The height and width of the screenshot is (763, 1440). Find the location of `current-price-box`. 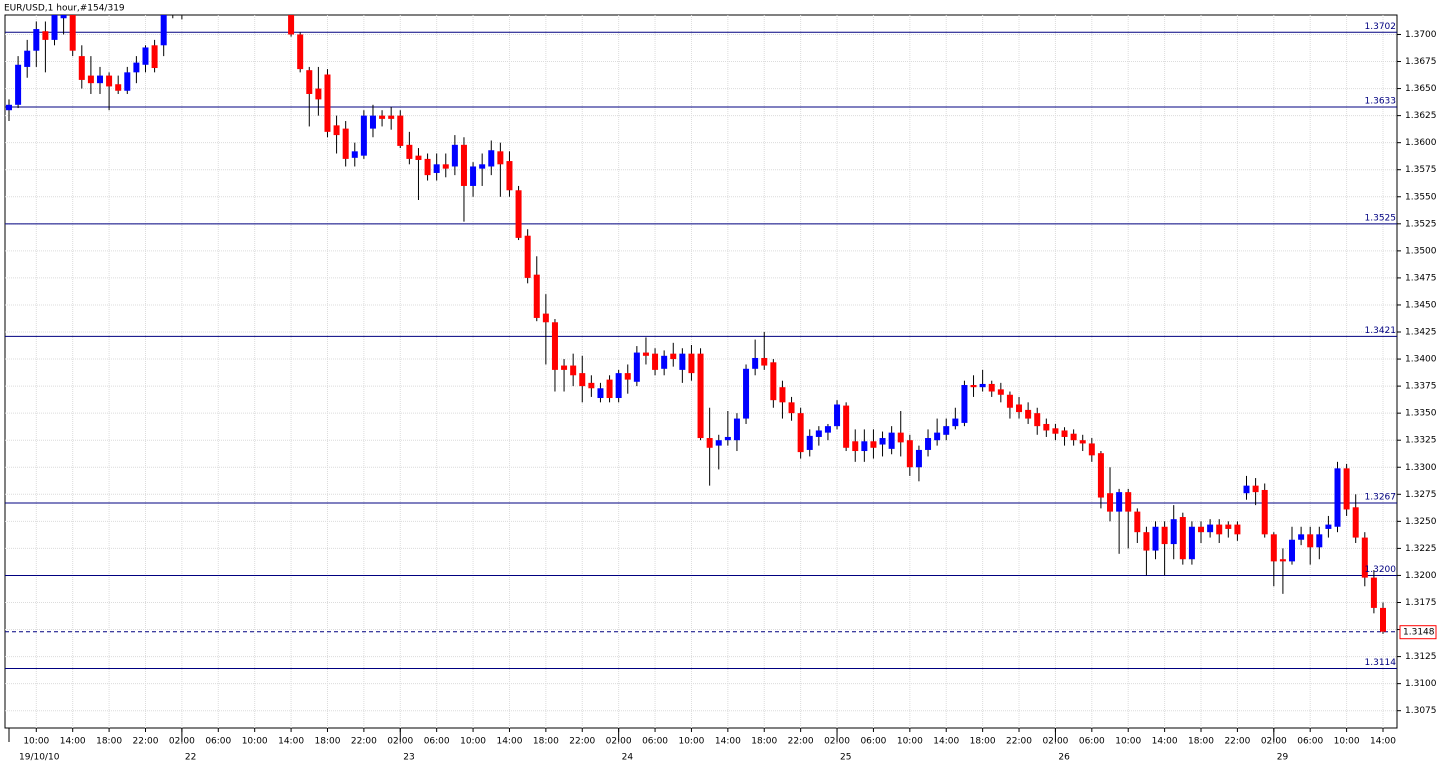

current-price-box is located at coordinates (1418, 632).